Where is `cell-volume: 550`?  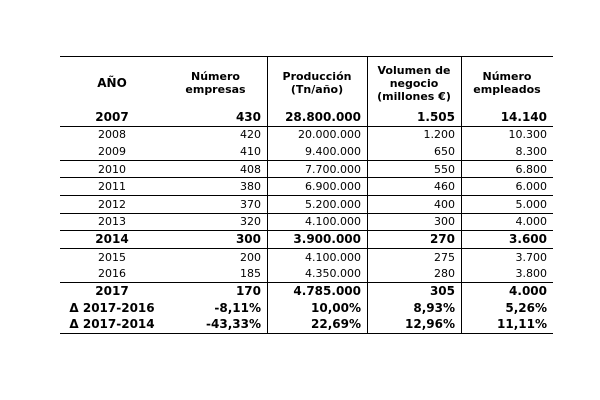 cell-volume: 550 is located at coordinates (444, 169).